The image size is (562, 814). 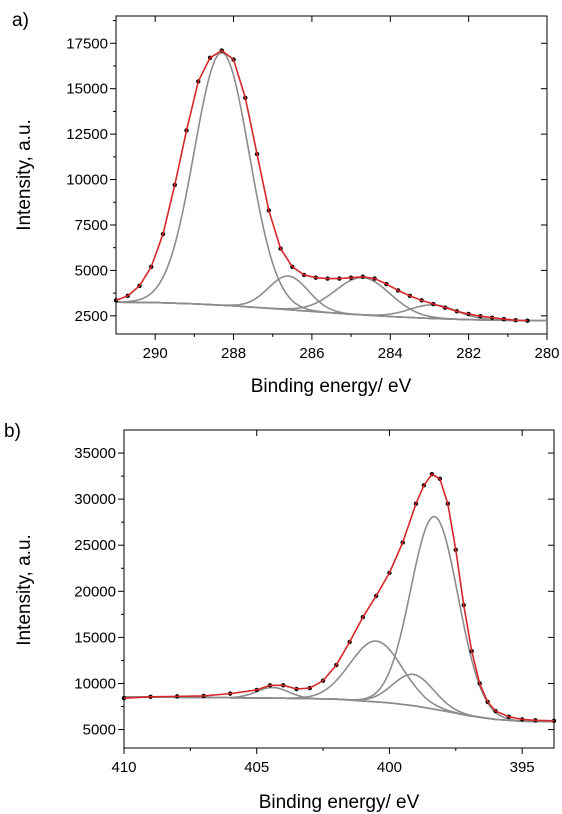 What do you see at coordinates (389, 767) in the screenshot?
I see `x-tick-label: 400` at bounding box center [389, 767].